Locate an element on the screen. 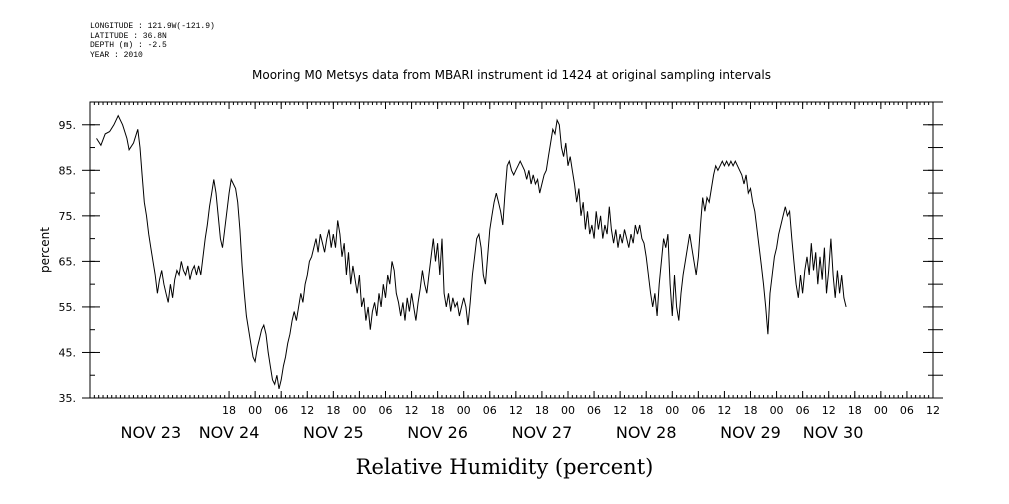 Image resolution: width=1009 pixels, height=504 pixels. y-tick-label: 75. is located at coordinates (68, 216).